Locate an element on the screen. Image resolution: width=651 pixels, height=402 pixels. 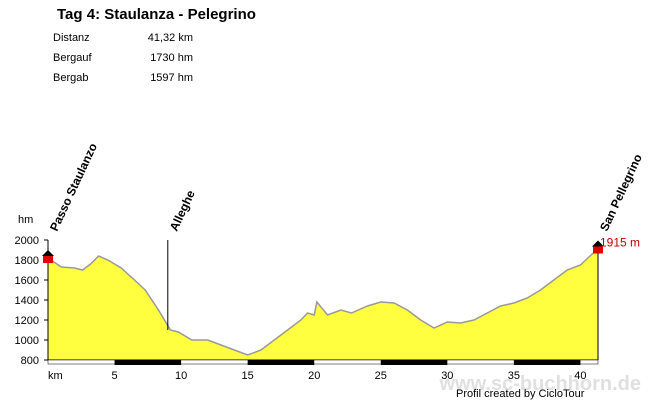
x-tick-label: 20 is located at coordinates (314, 376).